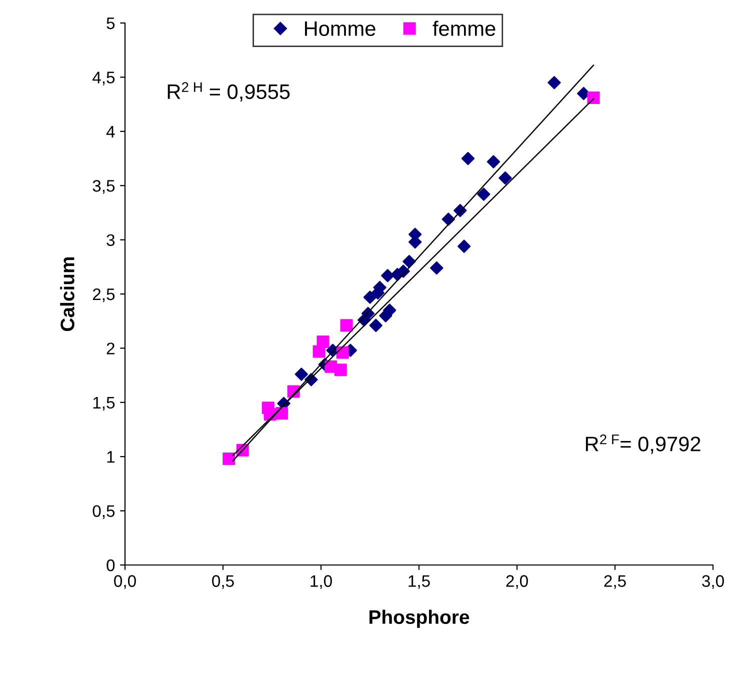 Image resolution: width=740 pixels, height=678 pixels. I want to click on y-tick-label: 0,5, so click(103, 512).